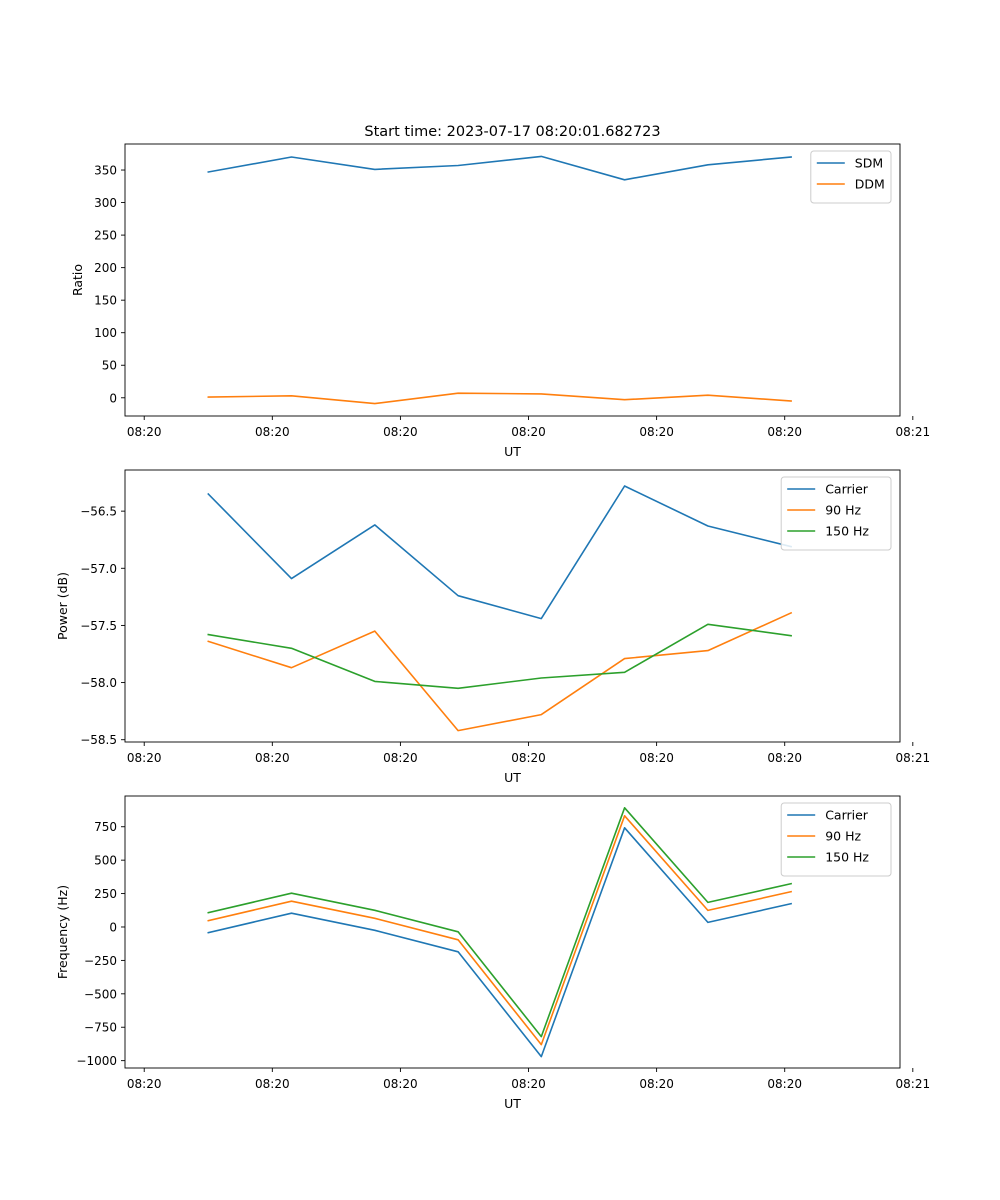  Describe the element at coordinates (113, 927) in the screenshot. I see `frequency-y-tick-label: 0` at that location.